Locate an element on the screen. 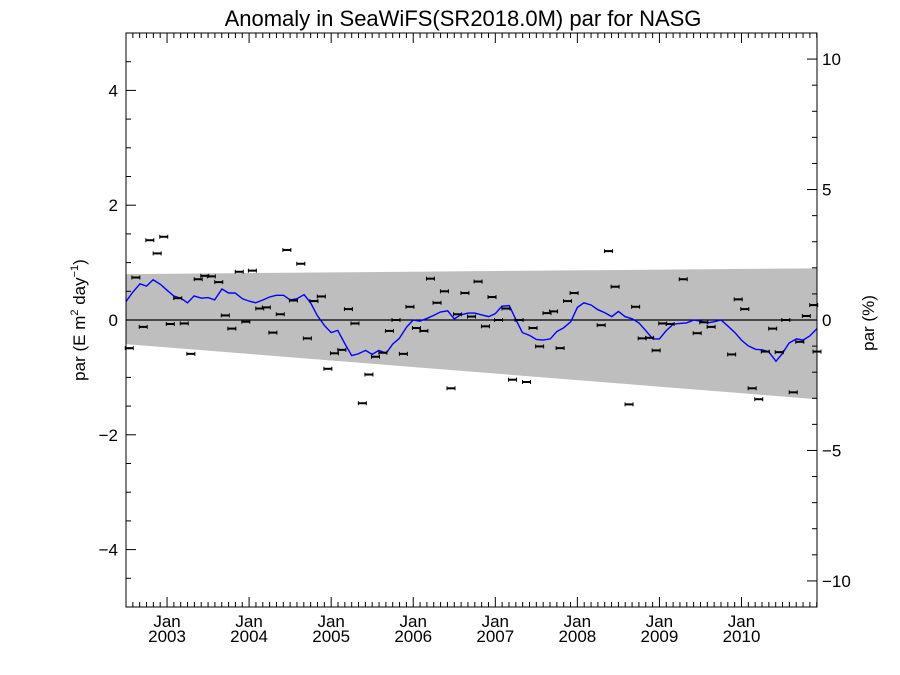  y-tick-label: −2 is located at coordinates (108, 435).